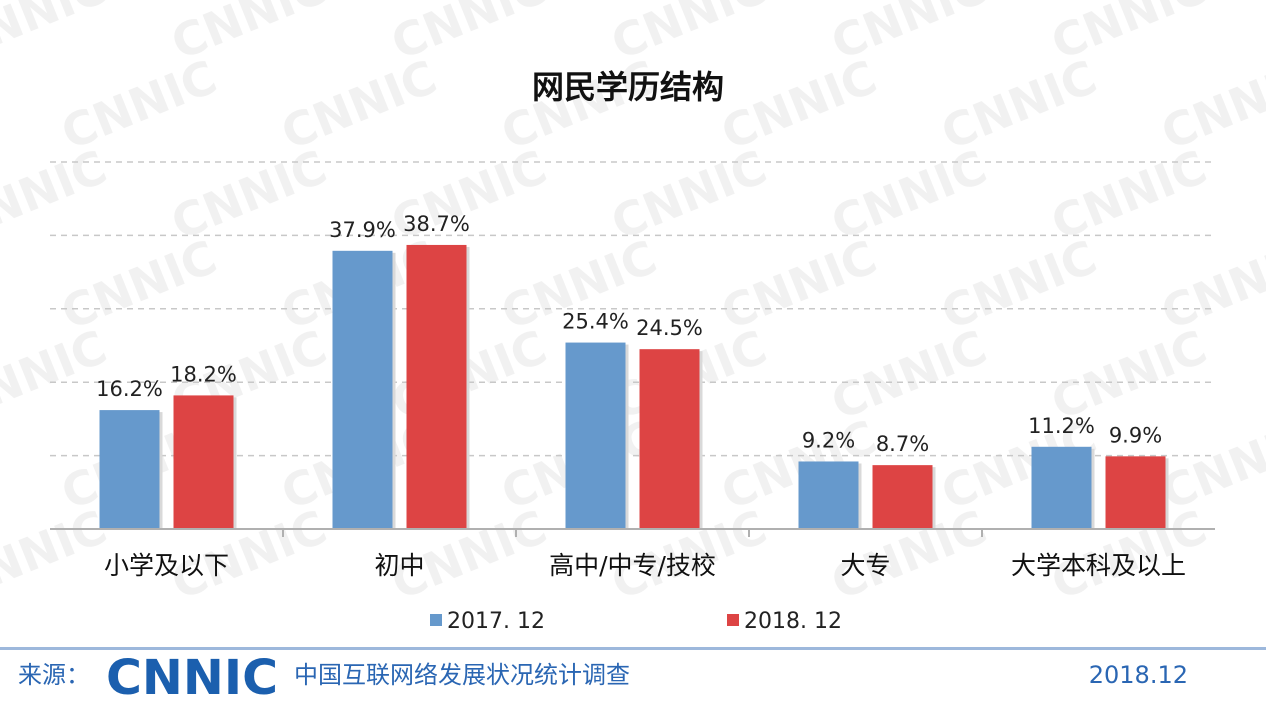 Image resolution: width=1266 pixels, height=714 pixels. I want to click on footer: 来源： CNNIC 中国互联网络发展状况统计调查 2018.12, so click(633, 677).